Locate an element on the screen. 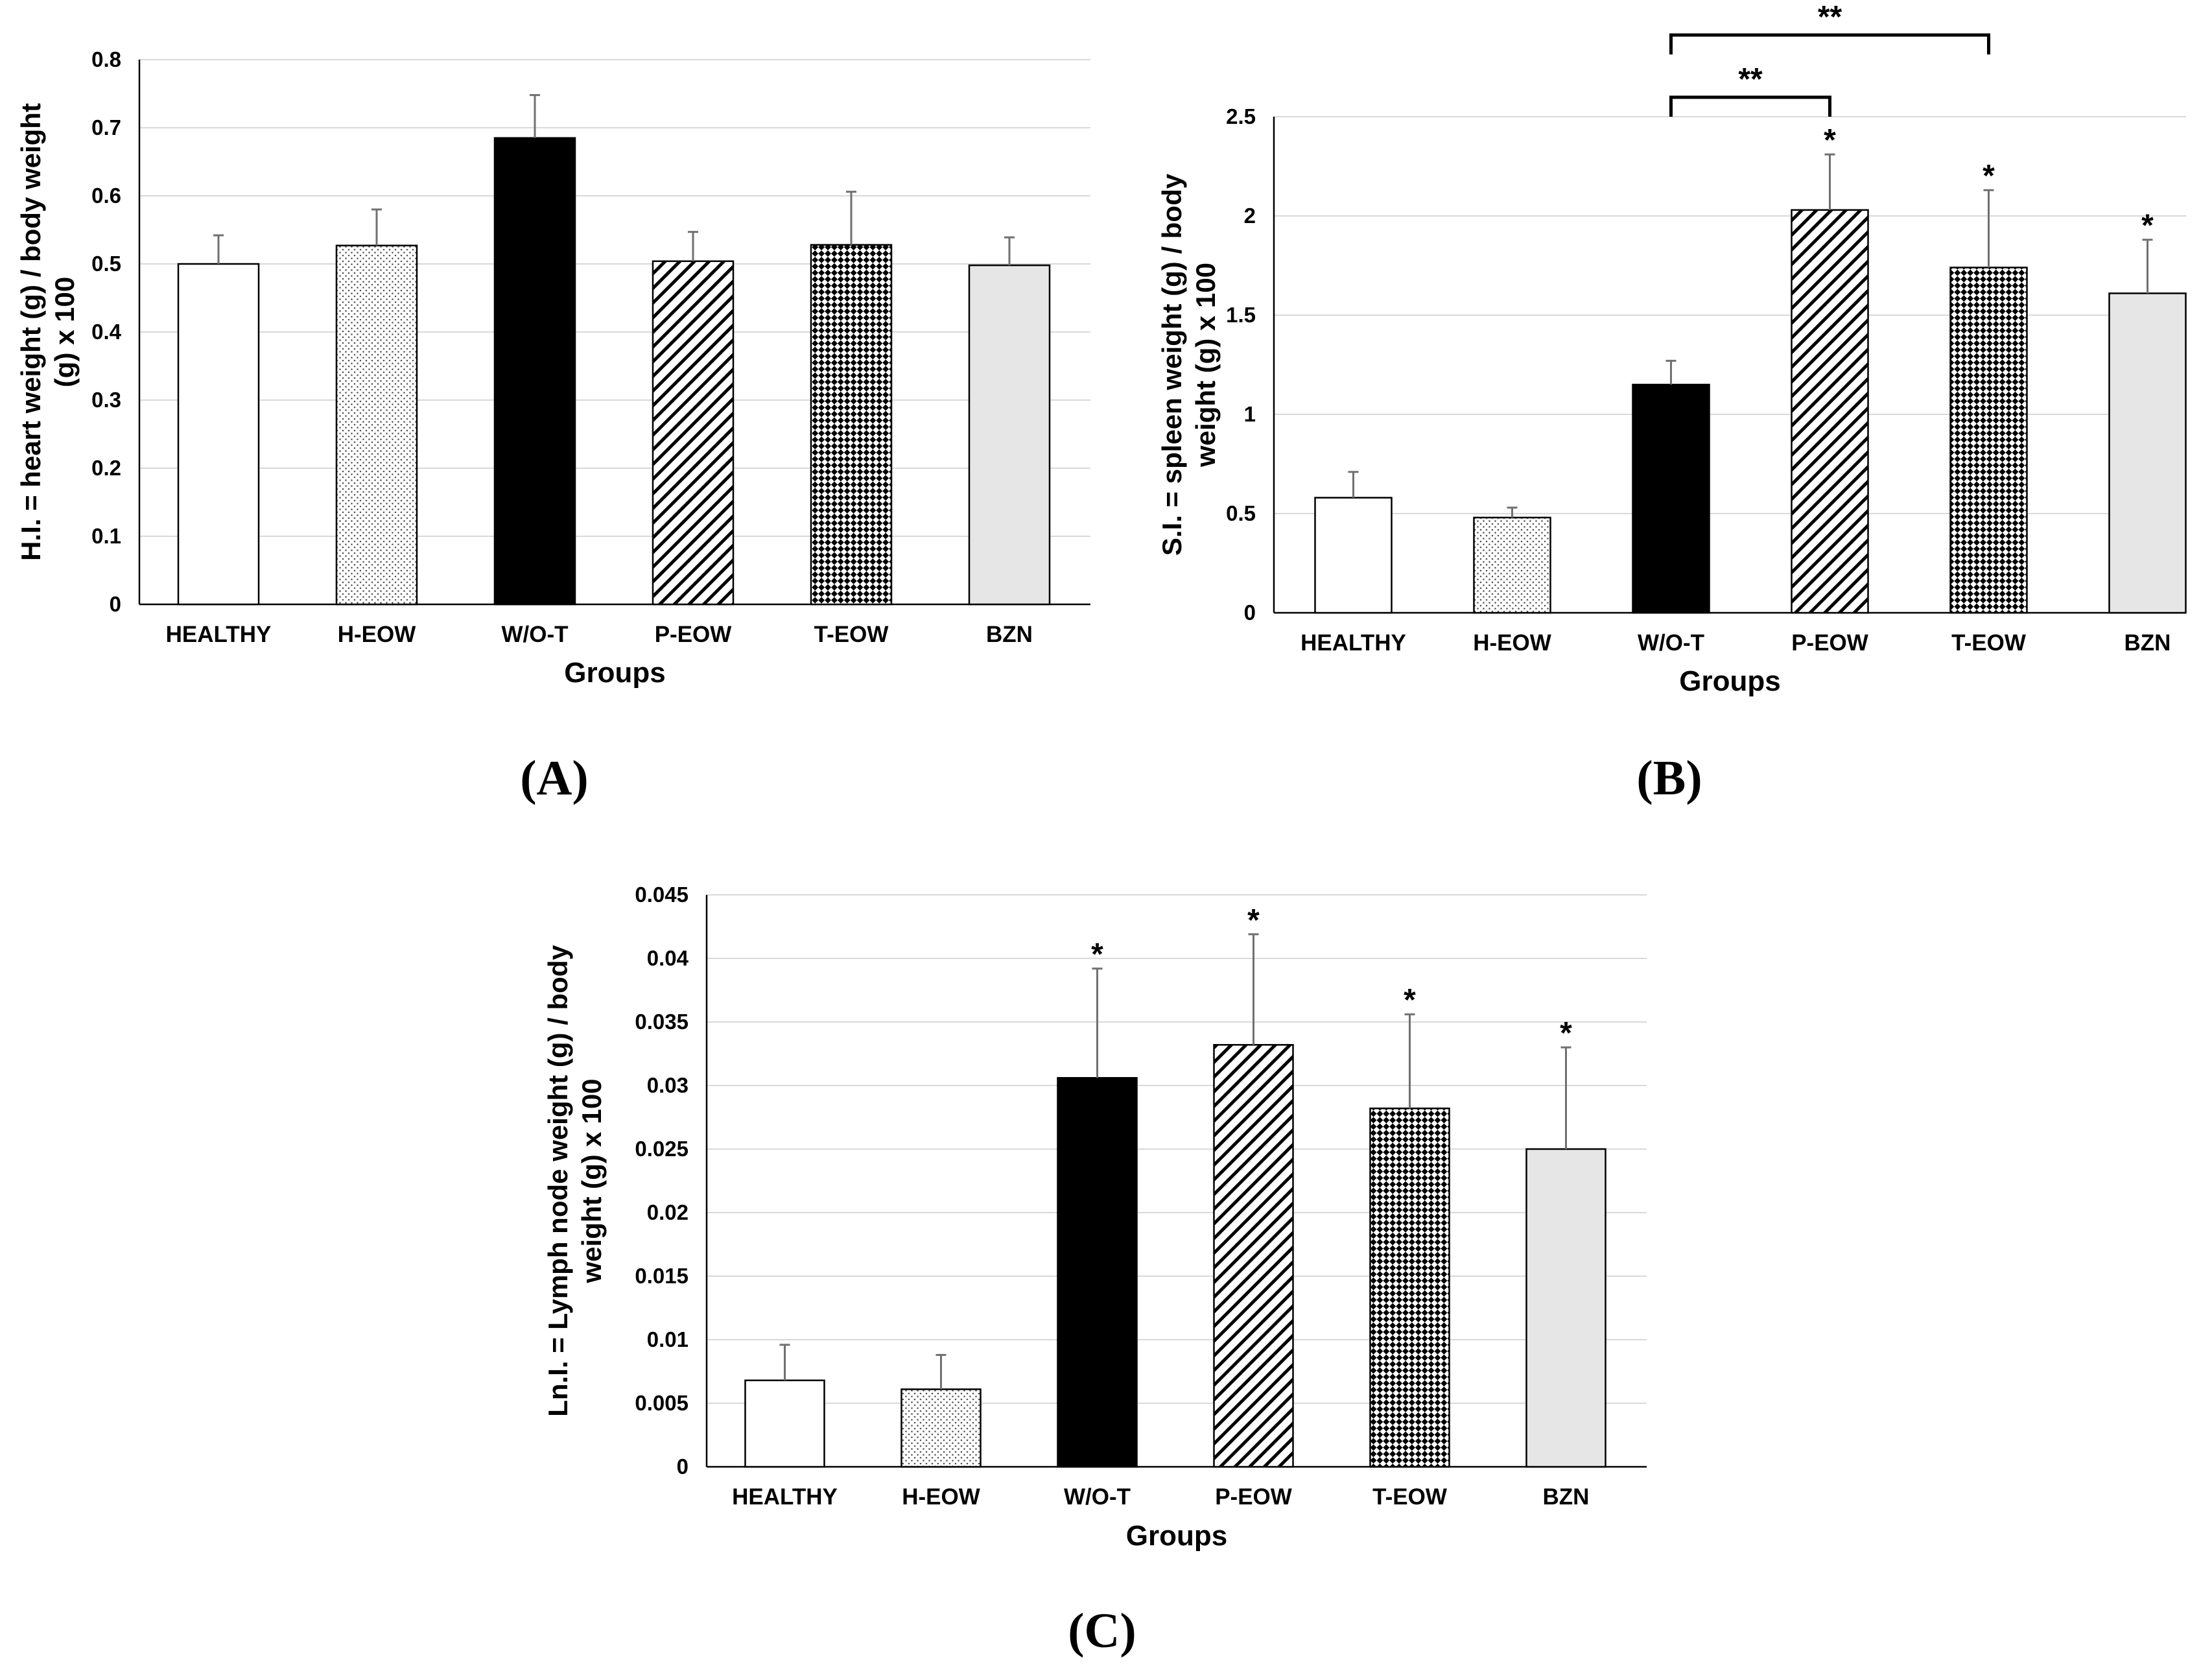  chart-C-category-label: BZN is located at coordinates (1566, 1497).